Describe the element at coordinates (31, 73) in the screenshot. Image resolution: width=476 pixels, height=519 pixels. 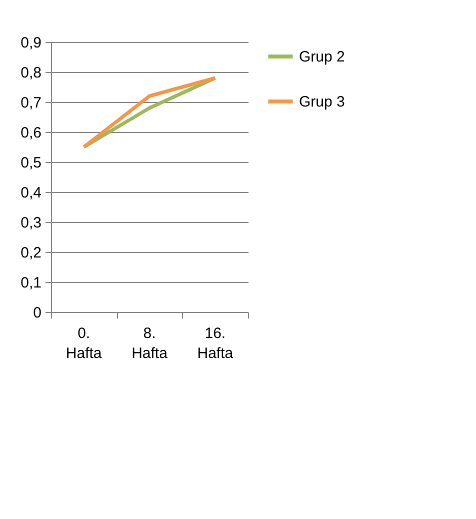
I see `y-tick-label: 0,8` at that location.